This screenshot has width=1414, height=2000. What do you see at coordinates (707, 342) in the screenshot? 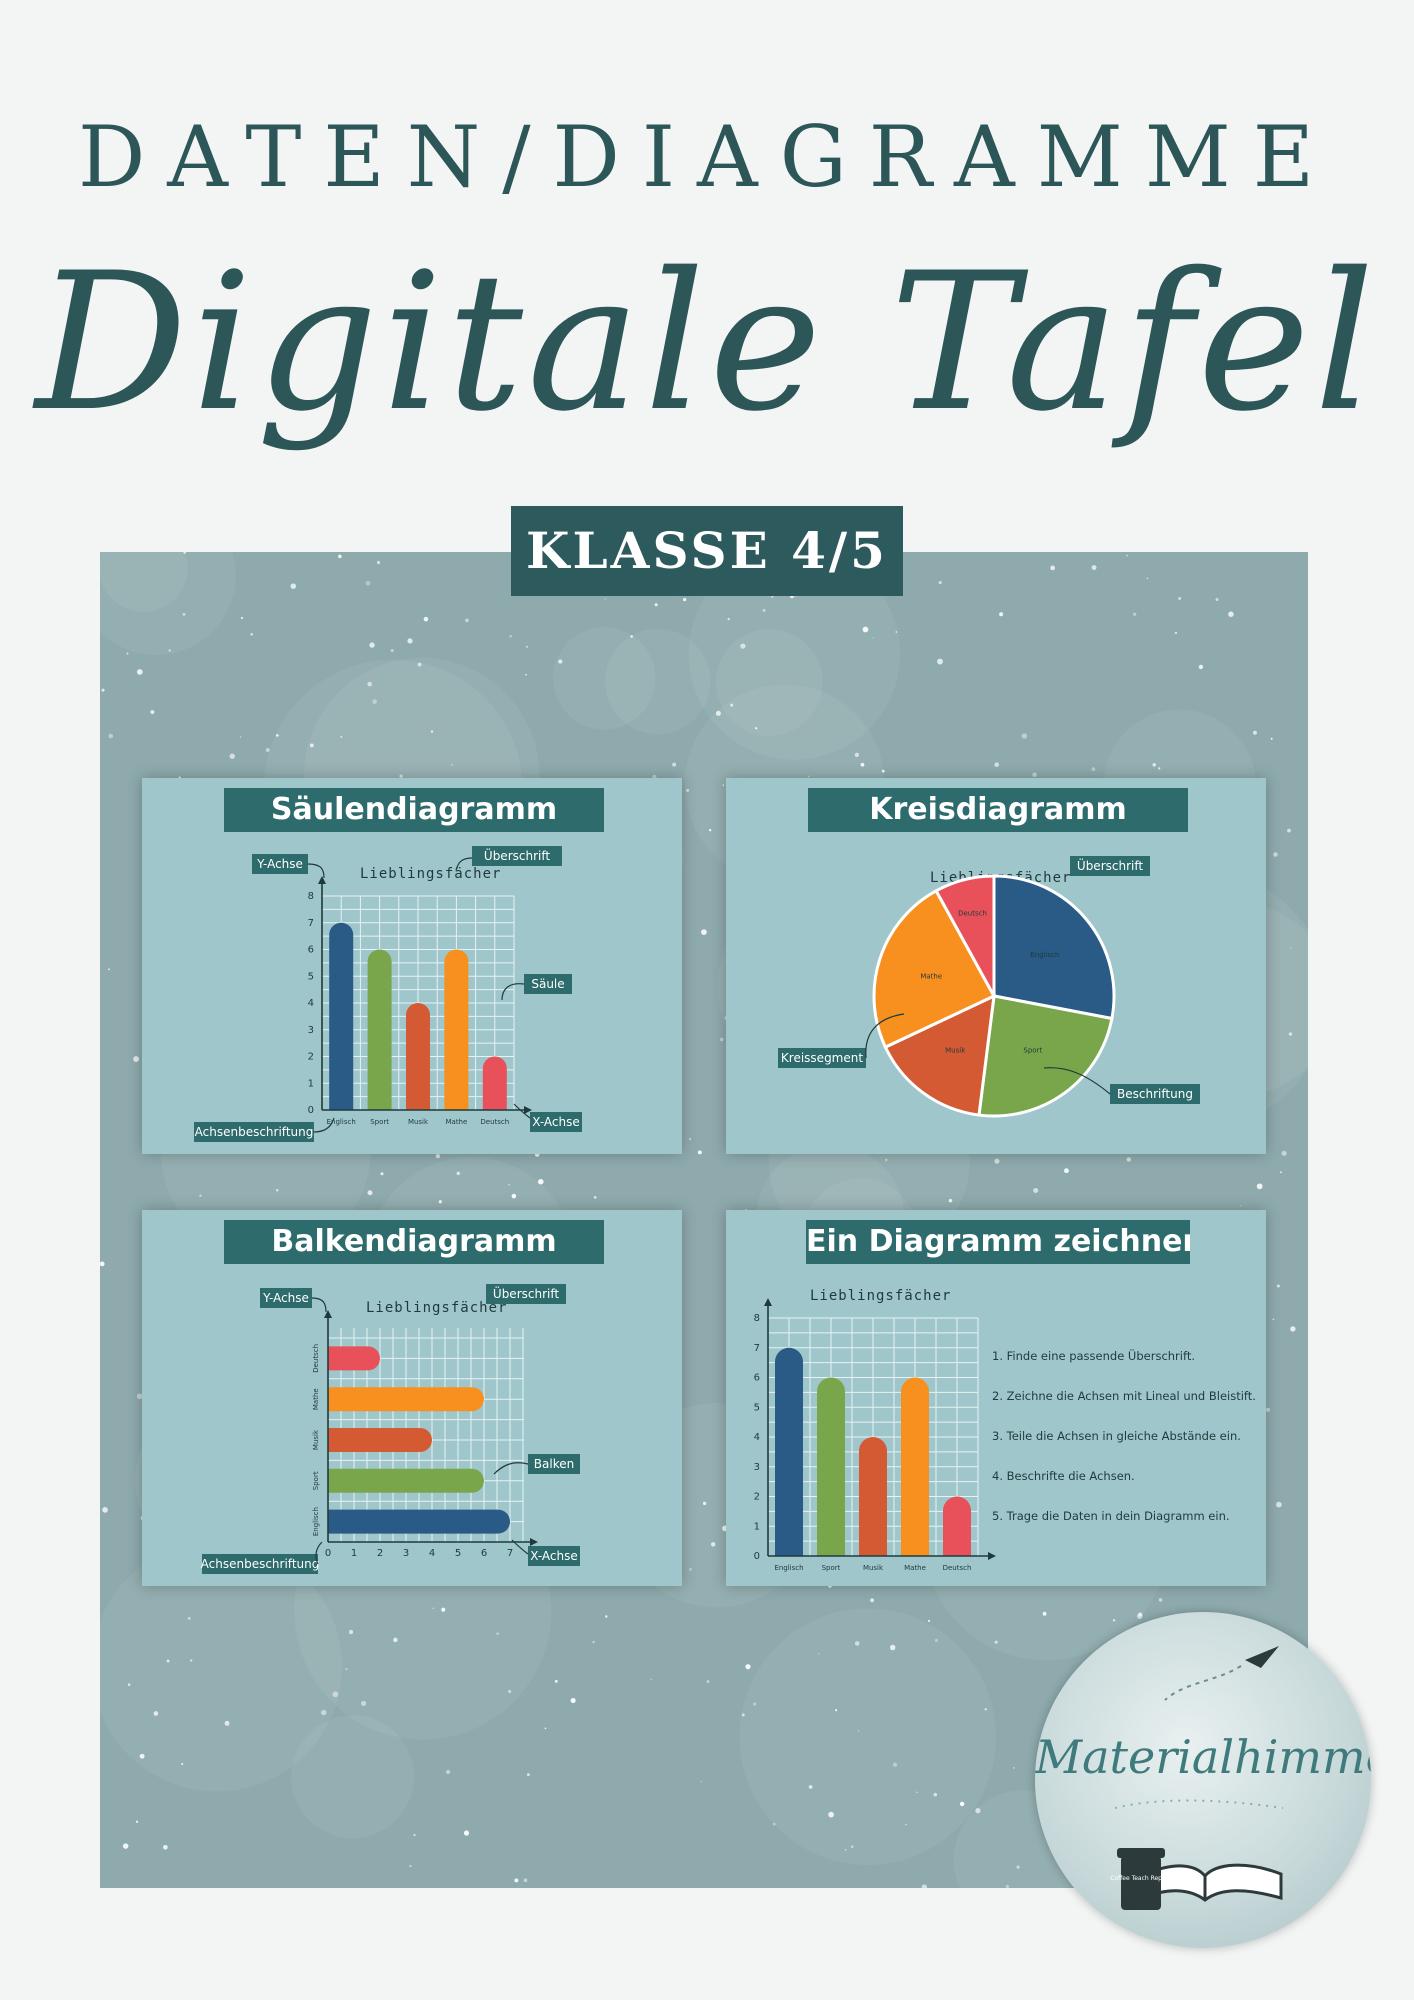
I see `page-title-script: Digitale Tafel` at bounding box center [707, 342].